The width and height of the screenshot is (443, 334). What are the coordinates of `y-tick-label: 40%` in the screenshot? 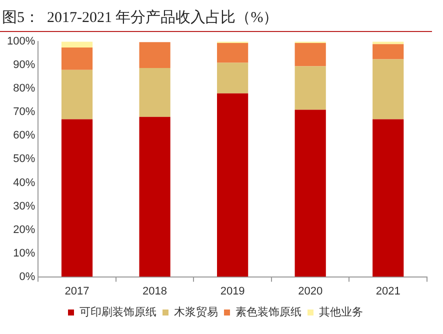 It's located at (24, 182).